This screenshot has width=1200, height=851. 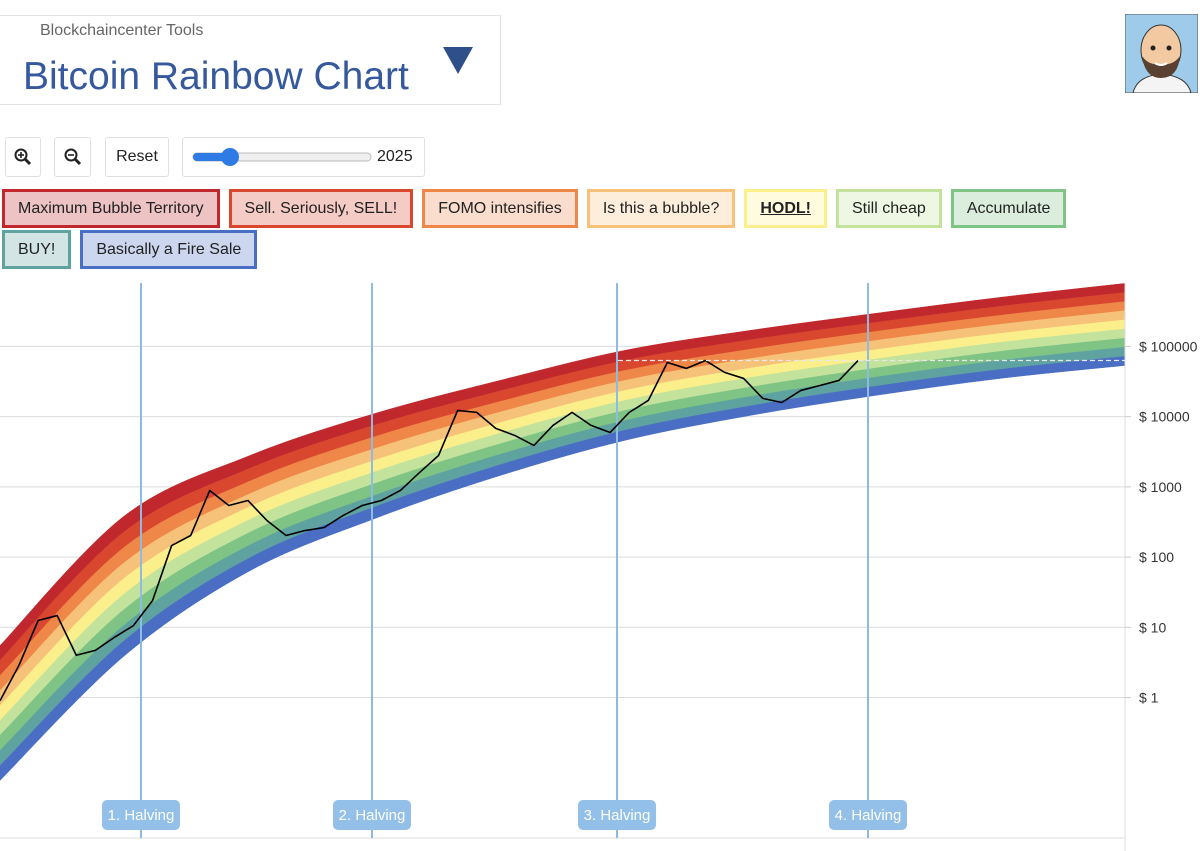 What do you see at coordinates (216, 76) in the screenshot?
I see `selector-title: Bitcoin Rainbow Chart` at bounding box center [216, 76].